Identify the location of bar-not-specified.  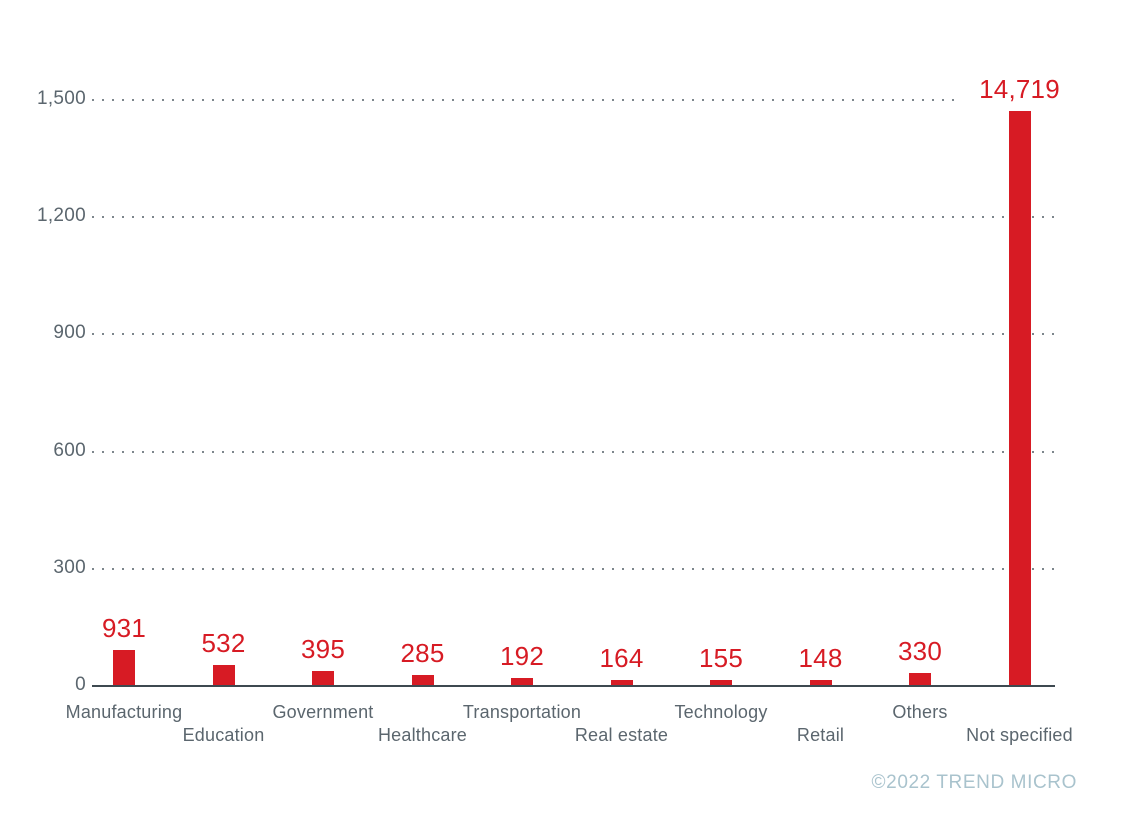
(1019, 398).